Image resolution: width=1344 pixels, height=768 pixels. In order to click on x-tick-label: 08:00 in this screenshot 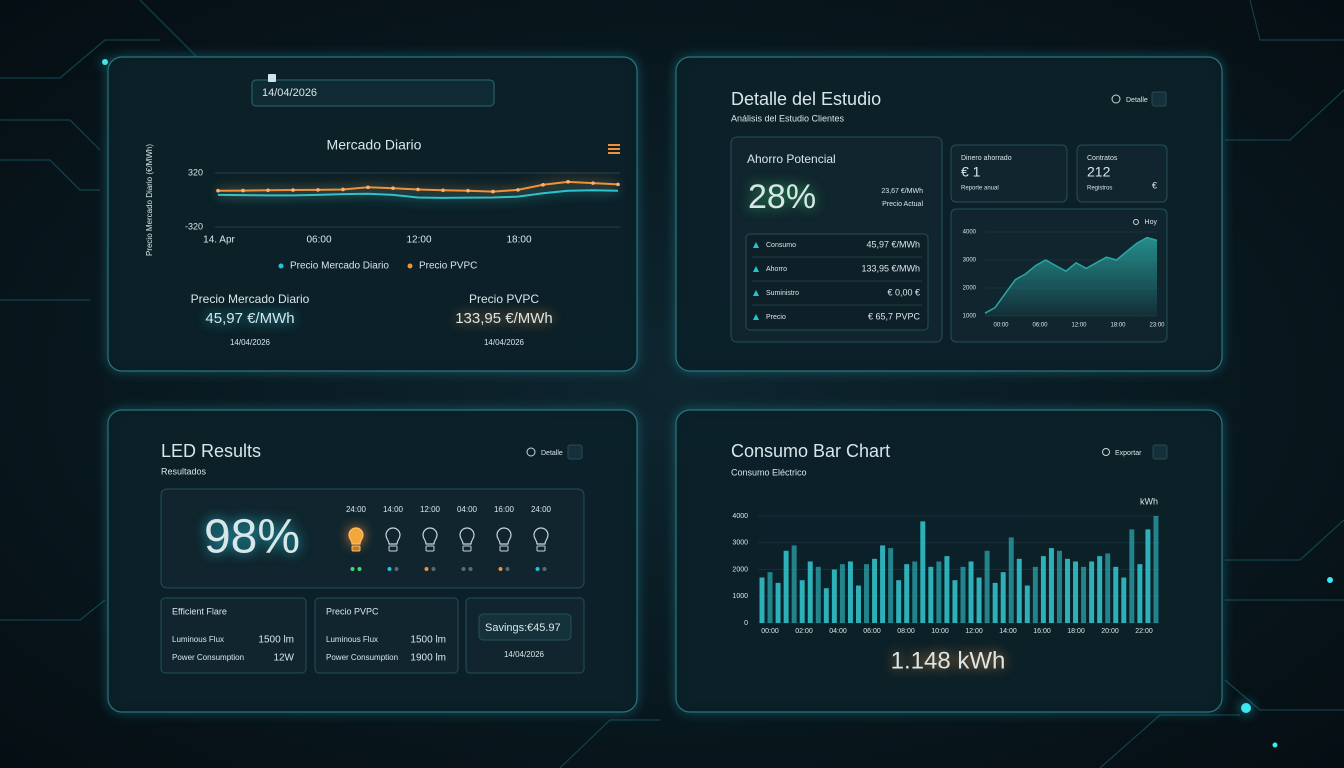, I will do `click(906, 631)`.